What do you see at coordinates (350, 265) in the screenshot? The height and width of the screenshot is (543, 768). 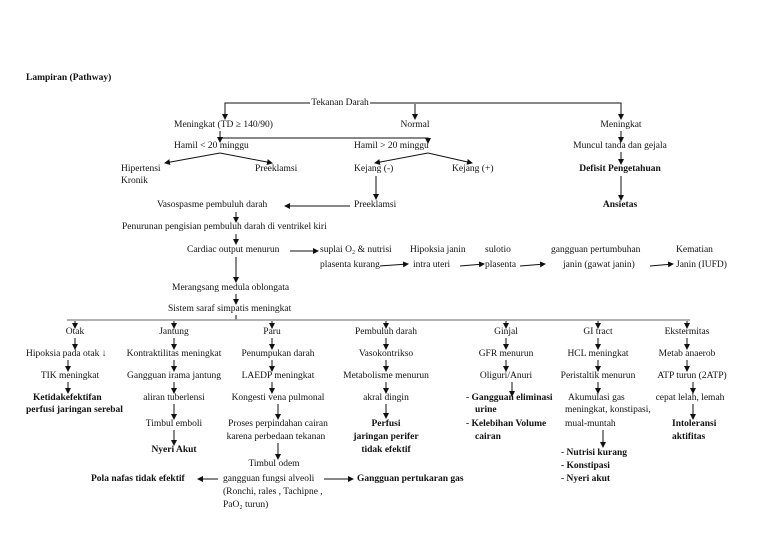 I see `node-suplai-2: plasenta kurang` at bounding box center [350, 265].